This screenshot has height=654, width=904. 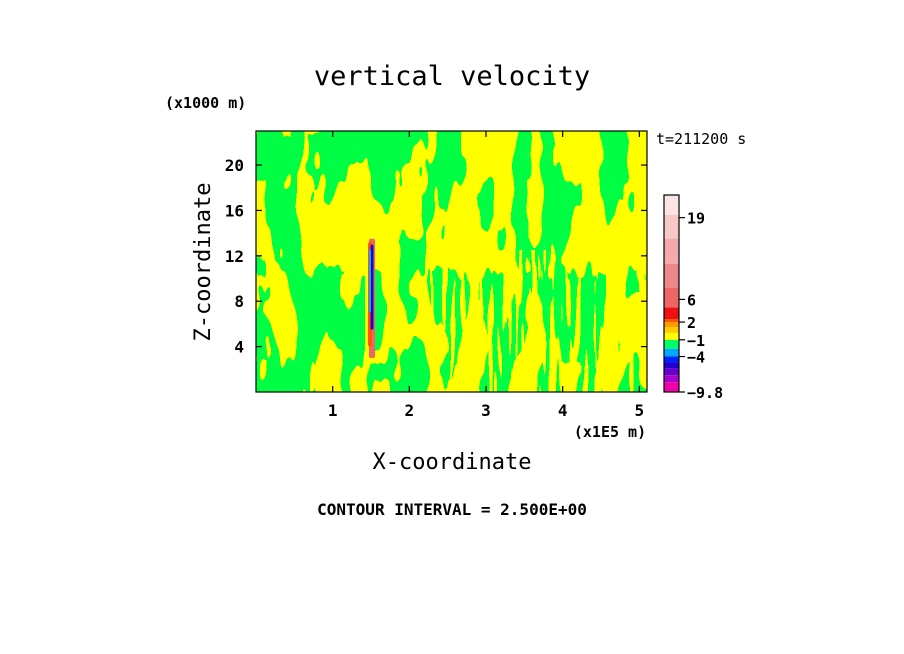 I want to click on colorbar-labels: 19 6 2−1−4 −9.8, so click(x=701, y=306).